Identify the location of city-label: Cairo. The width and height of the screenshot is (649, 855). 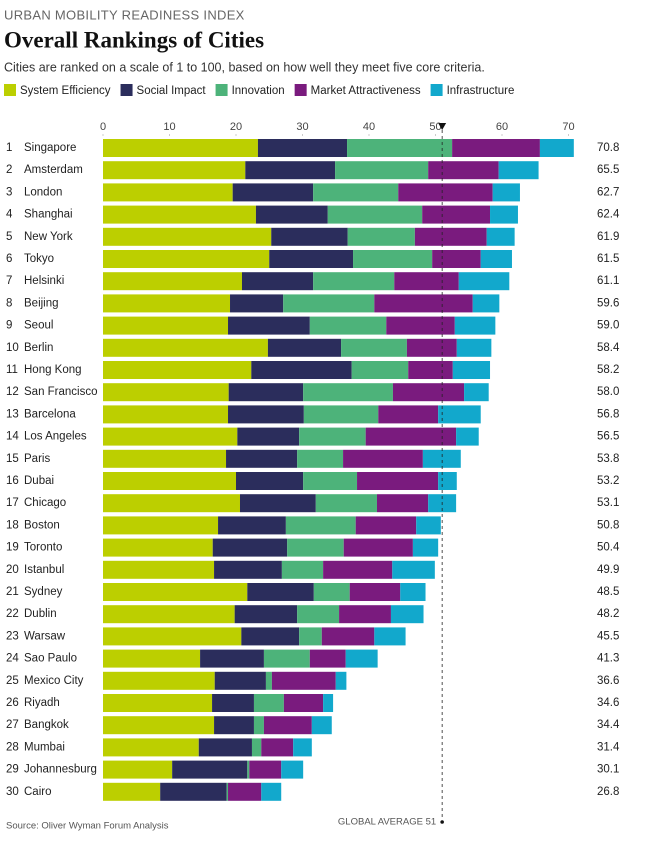
(37, 792).